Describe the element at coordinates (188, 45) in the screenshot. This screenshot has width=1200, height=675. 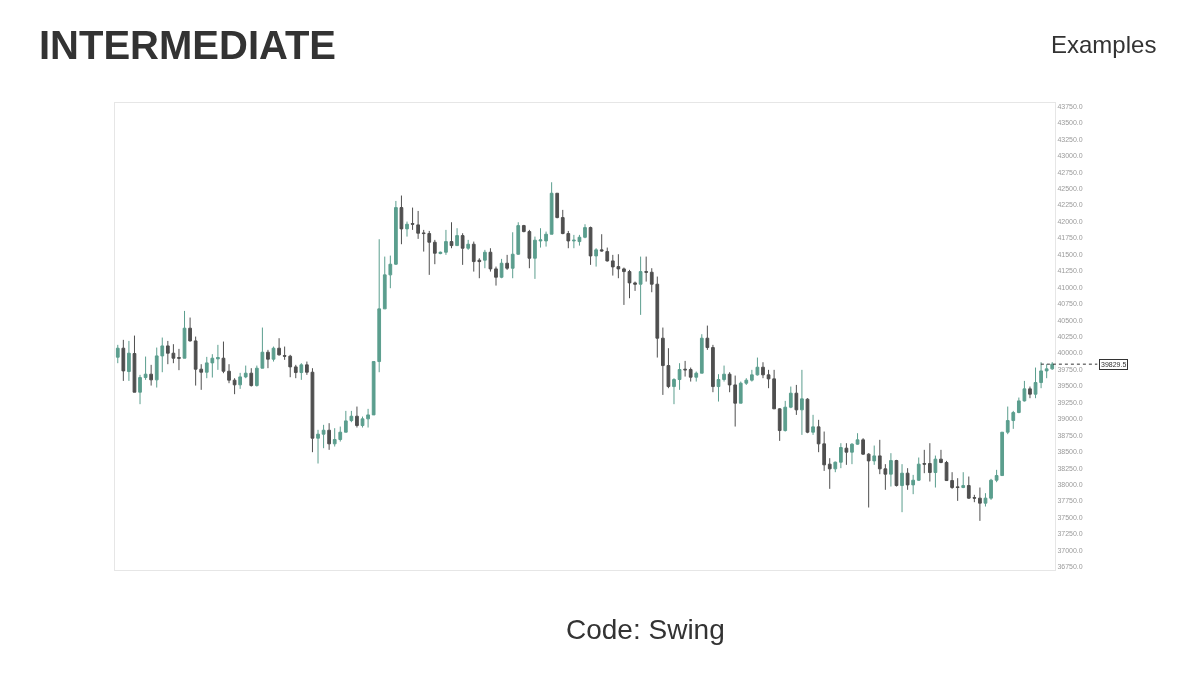
I see `chart-title: INTERMEDIATE` at that location.